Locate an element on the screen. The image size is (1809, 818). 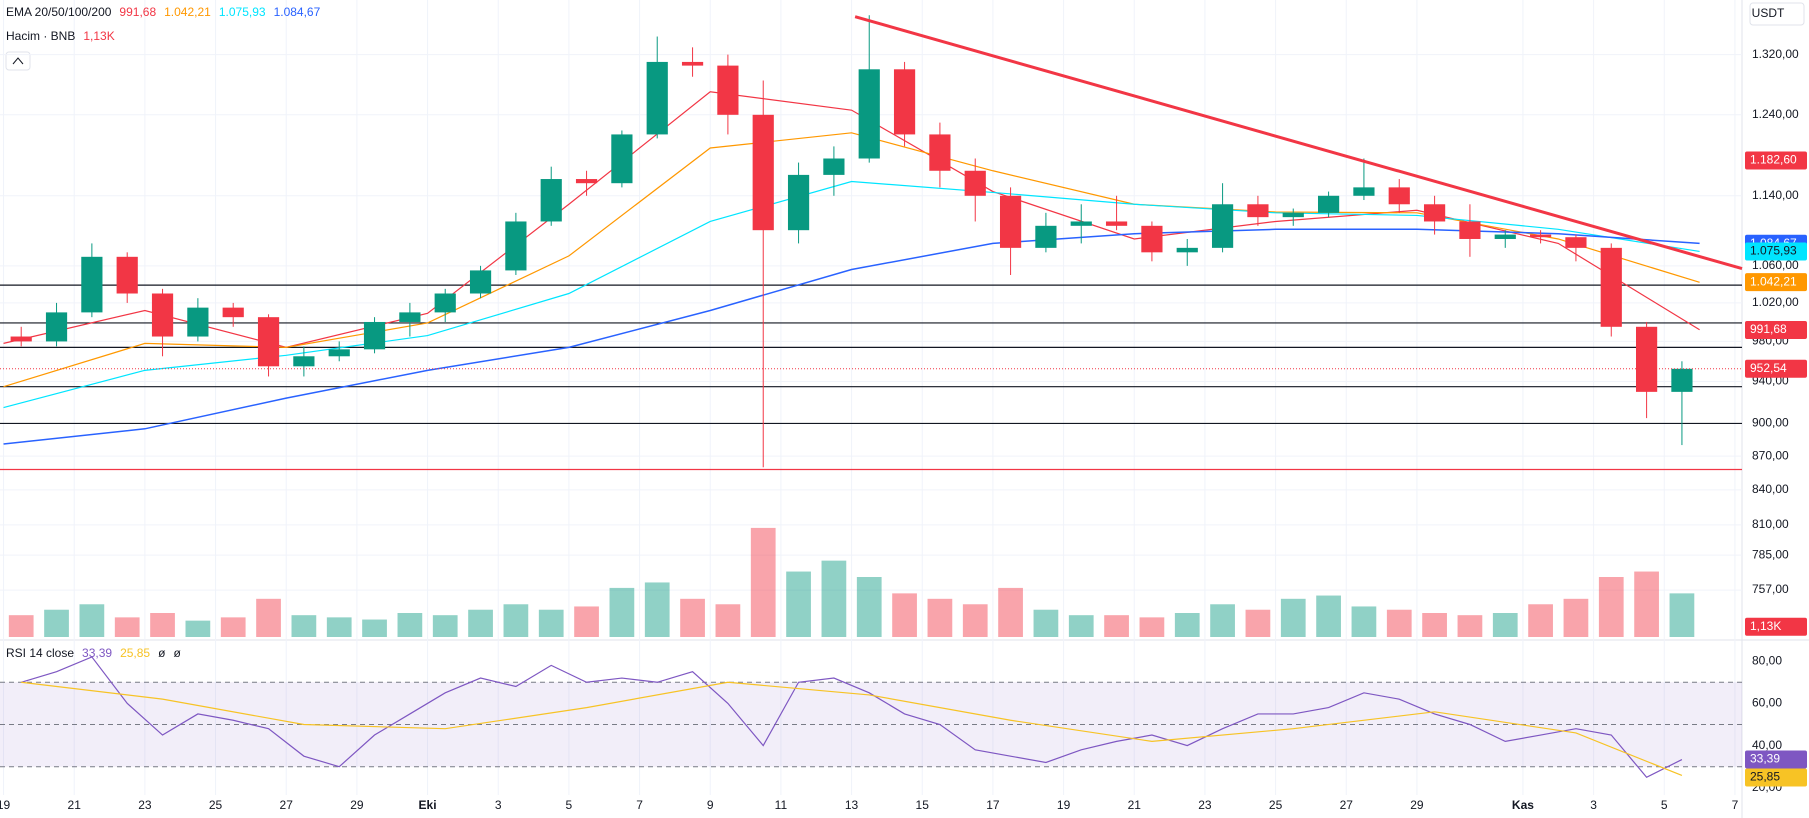
rsi-ma-line is located at coordinates (852, 729).